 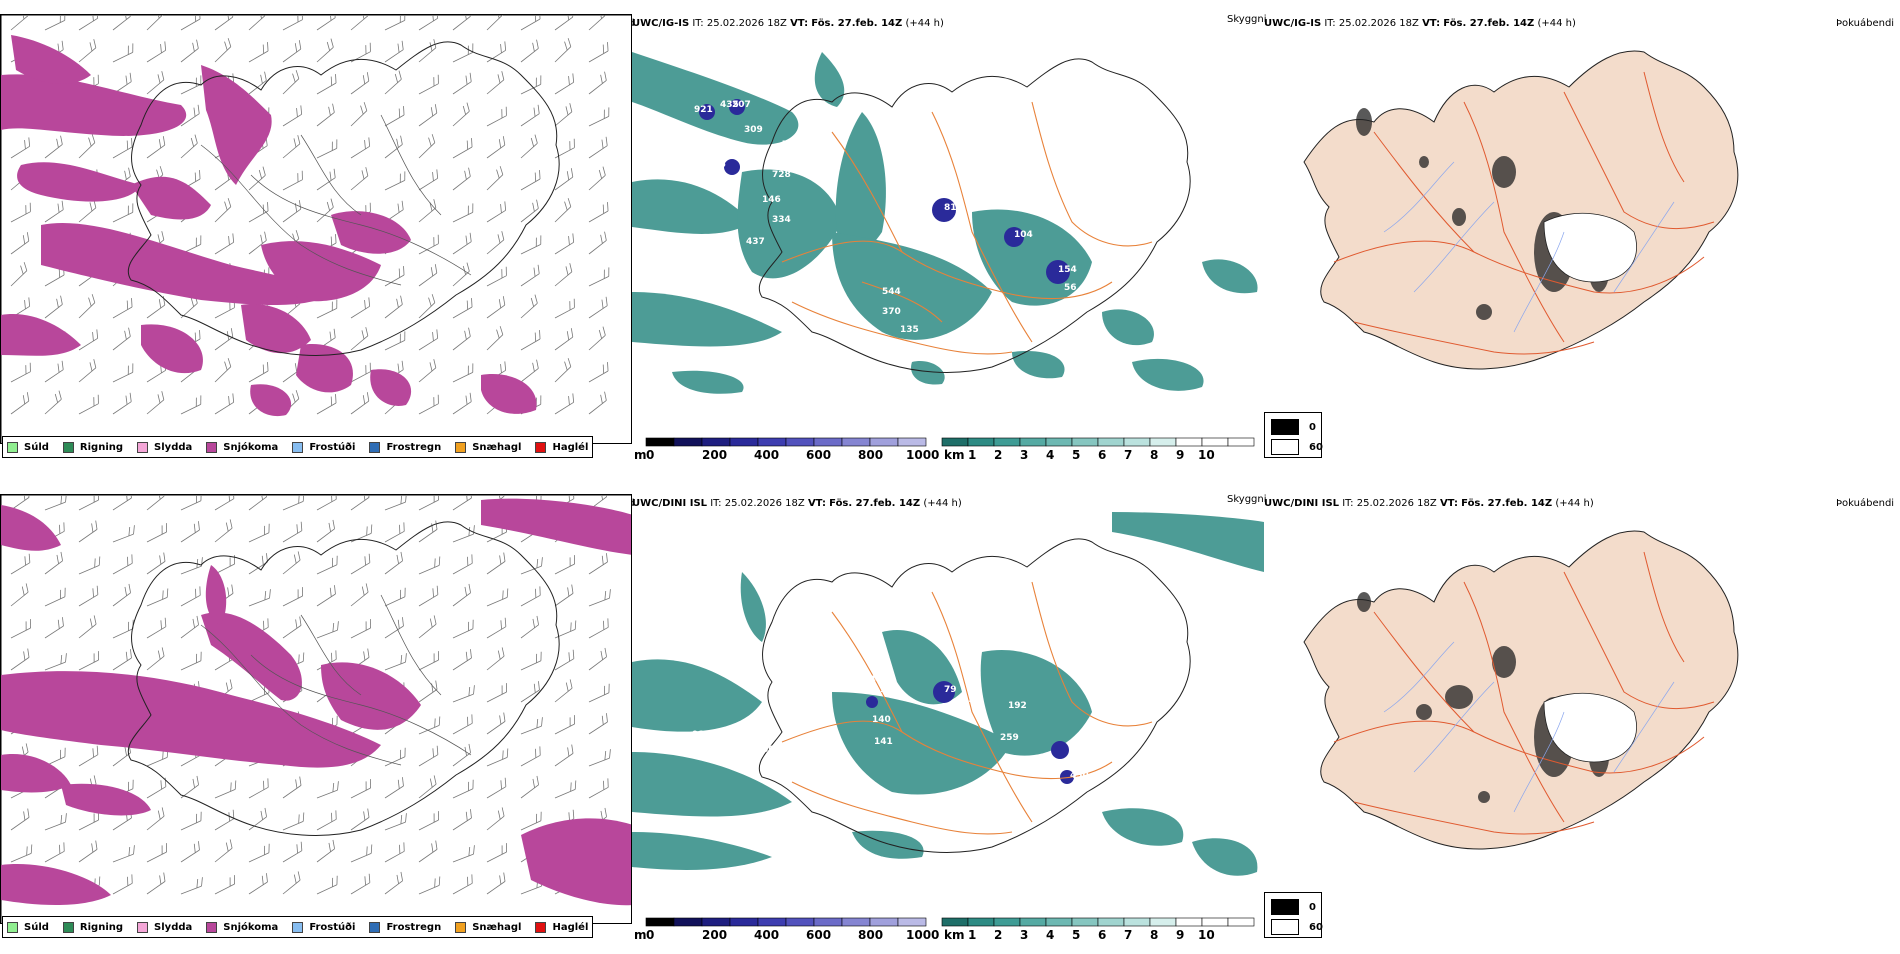 I want to click on vis-value-label: 138, so click(x=889, y=690).